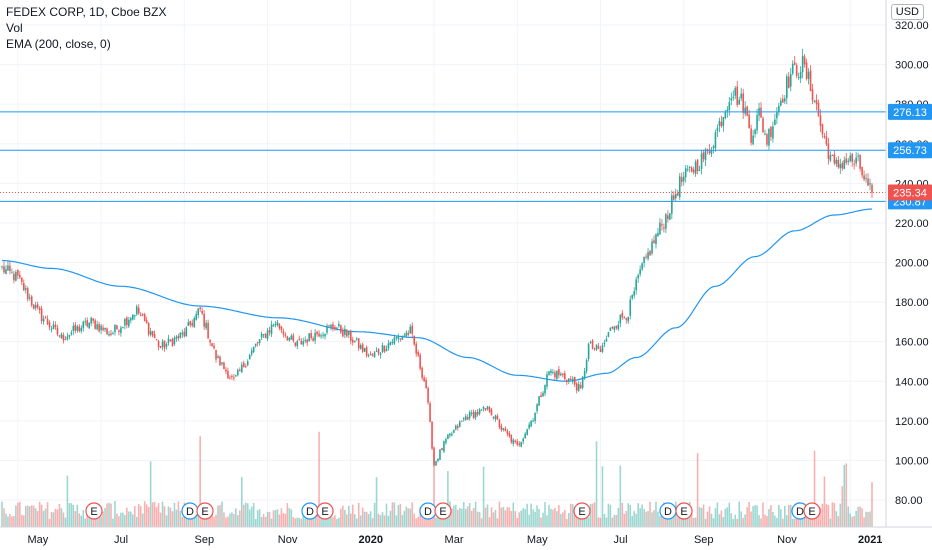 The width and height of the screenshot is (932, 550). Describe the element at coordinates (870, 540) in the screenshot. I see `x-tick-label: 2021` at that location.